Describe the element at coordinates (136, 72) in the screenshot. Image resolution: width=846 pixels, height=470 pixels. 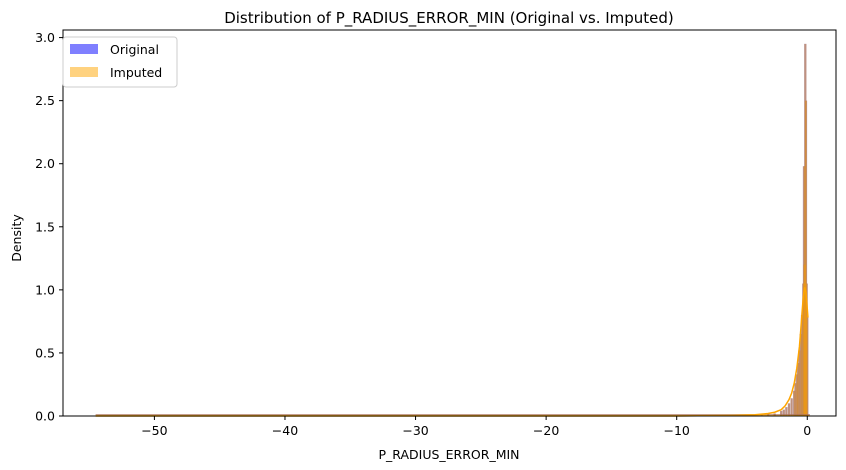
I see `legend-label-imputed: Imputed` at that location.